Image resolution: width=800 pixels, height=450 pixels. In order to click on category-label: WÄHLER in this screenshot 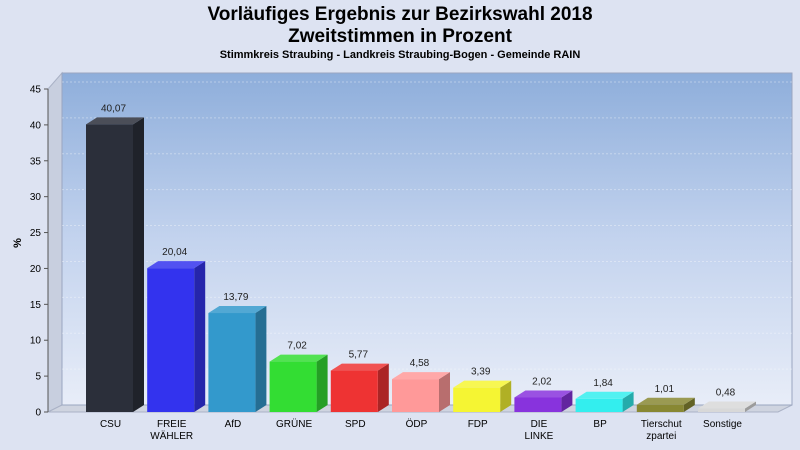, I will do `click(171, 436)`.